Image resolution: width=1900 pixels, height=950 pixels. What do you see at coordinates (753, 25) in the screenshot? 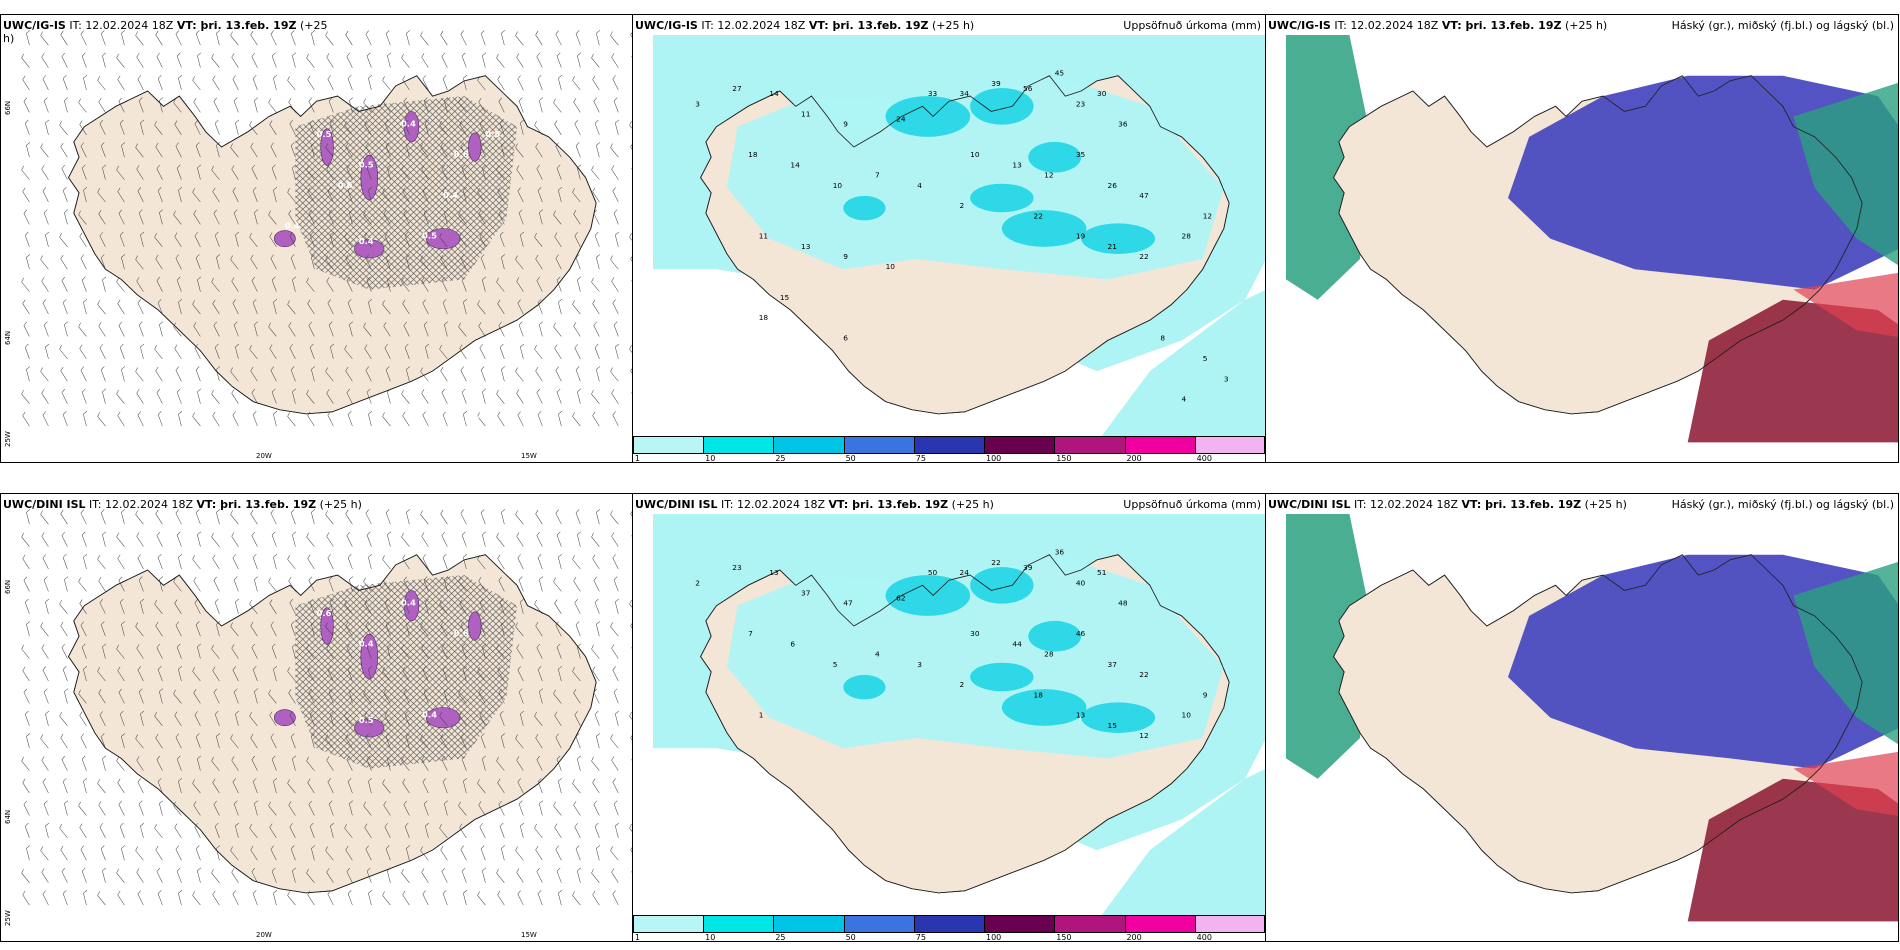
I see `init-time: IT: 12.02.2024 18Z` at bounding box center [753, 25].